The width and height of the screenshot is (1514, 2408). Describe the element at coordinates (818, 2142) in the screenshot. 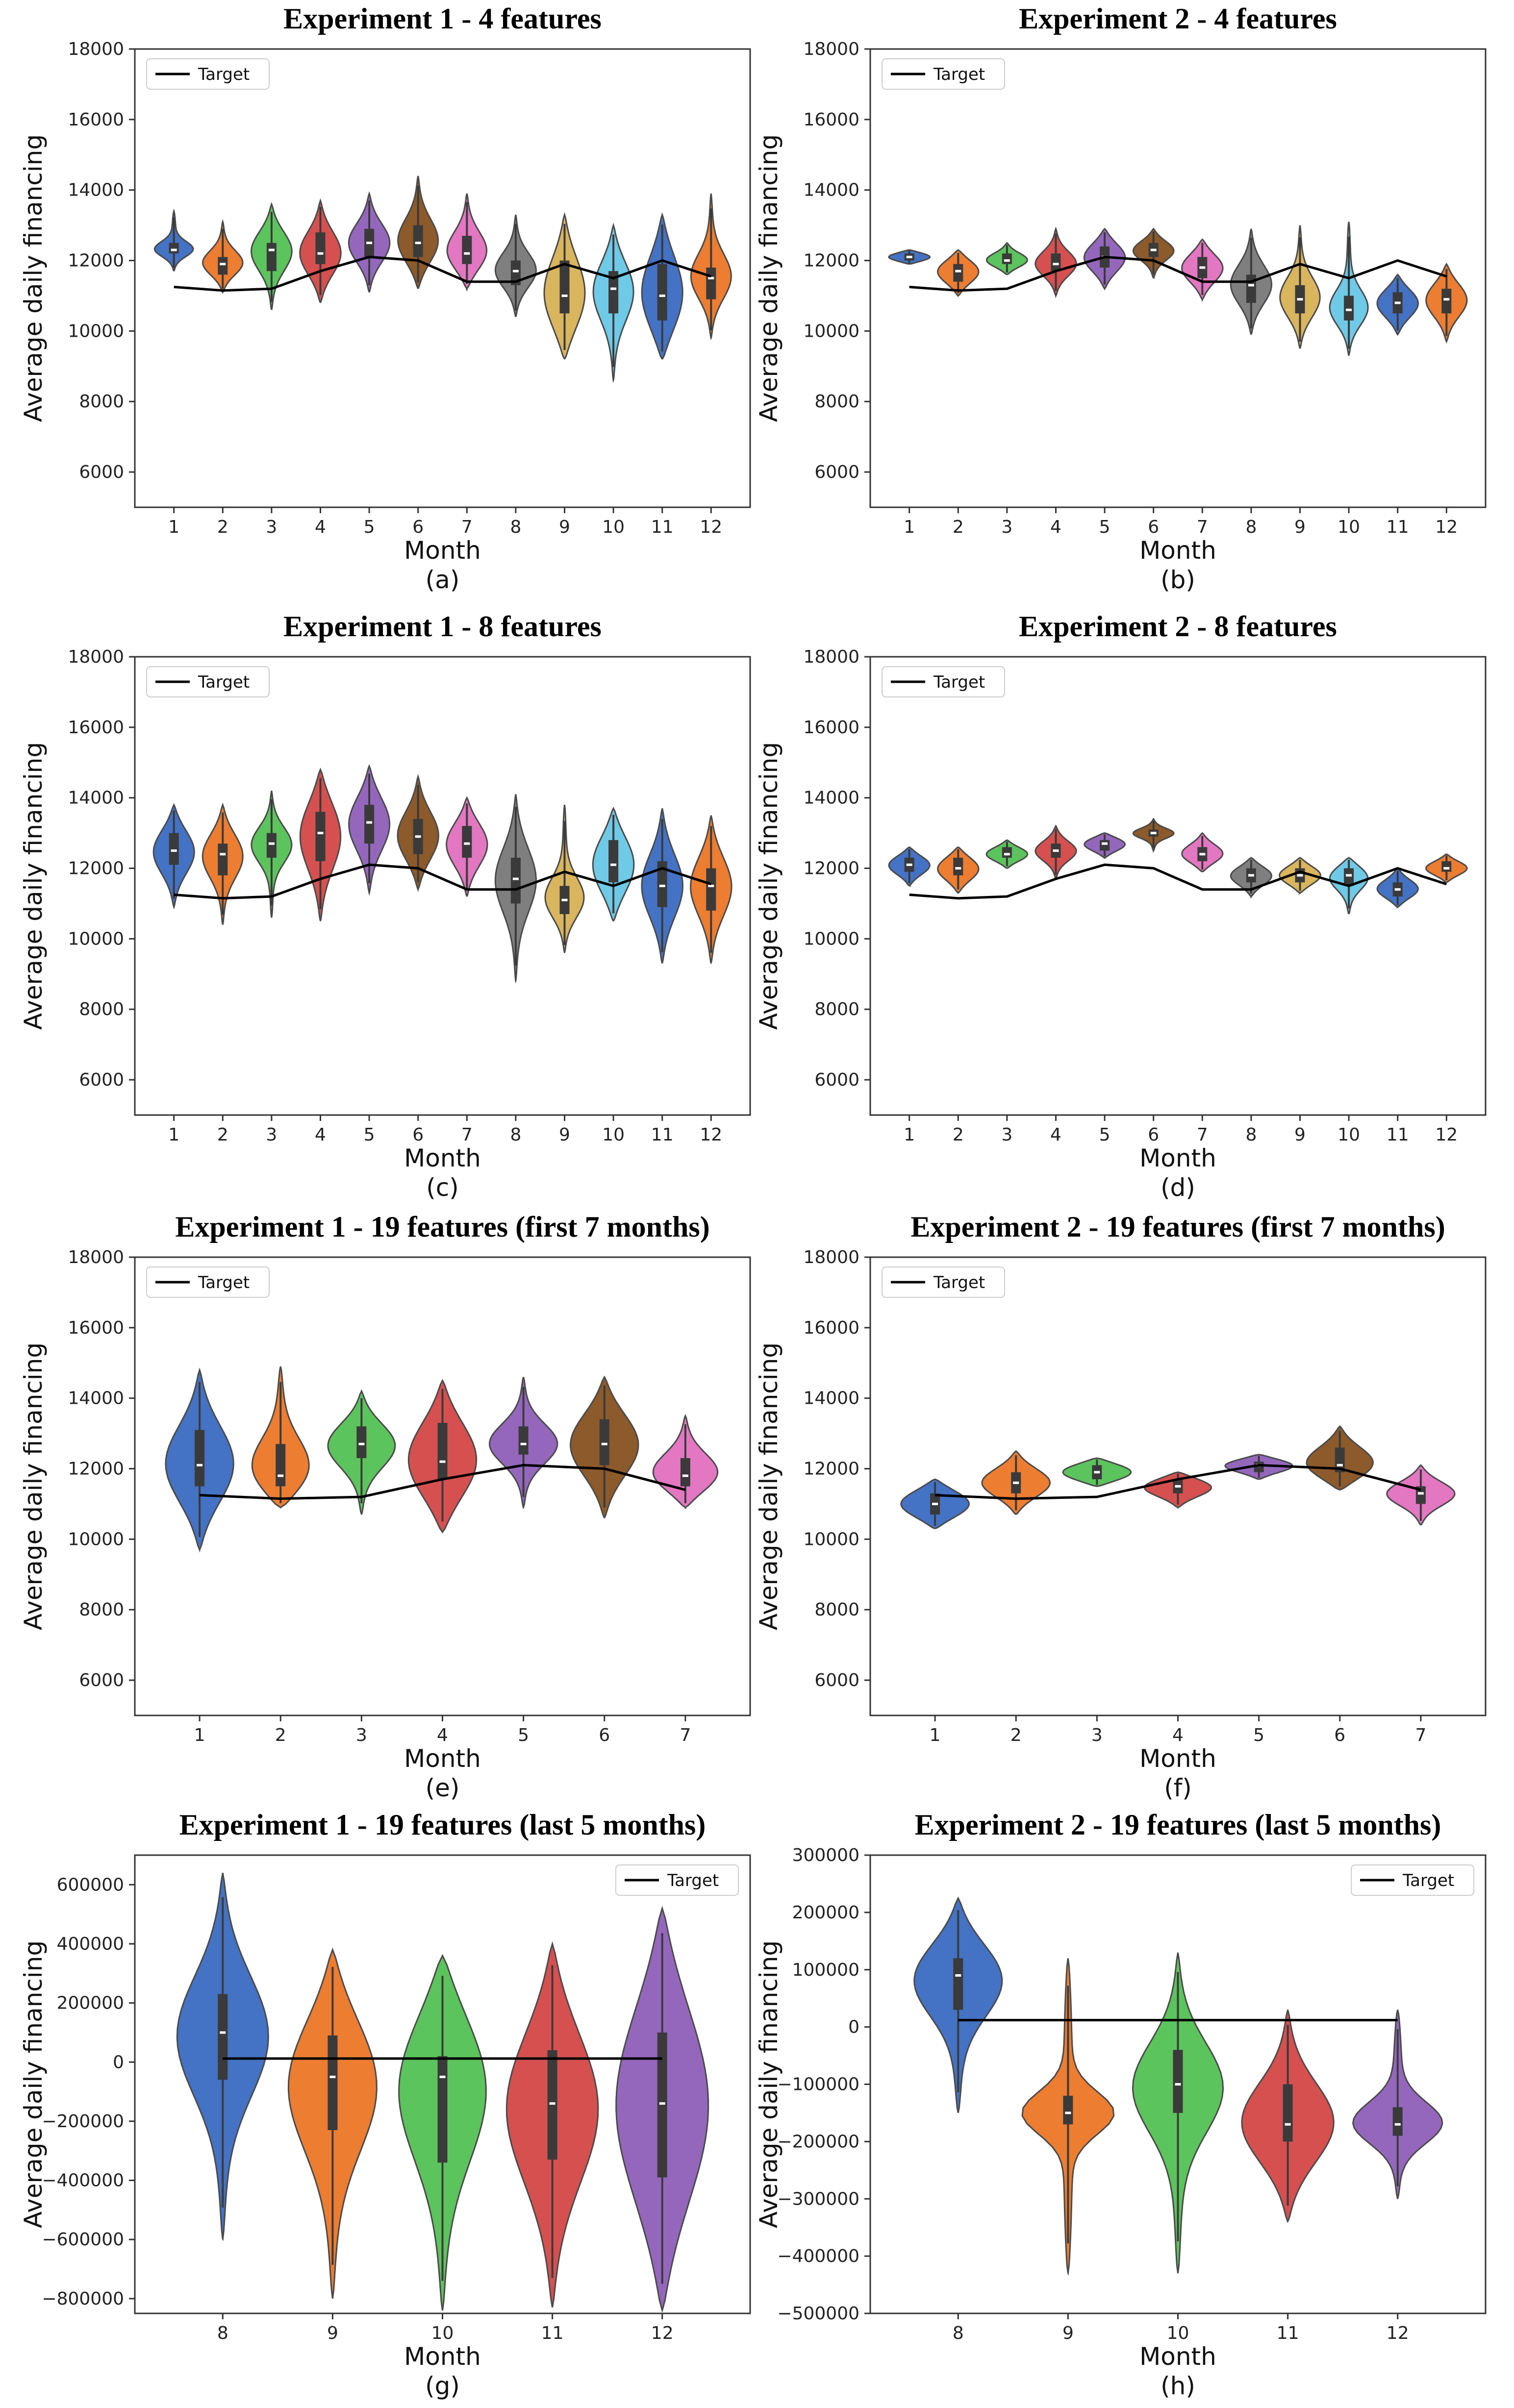

I see `y-tick-label: −200000` at that location.